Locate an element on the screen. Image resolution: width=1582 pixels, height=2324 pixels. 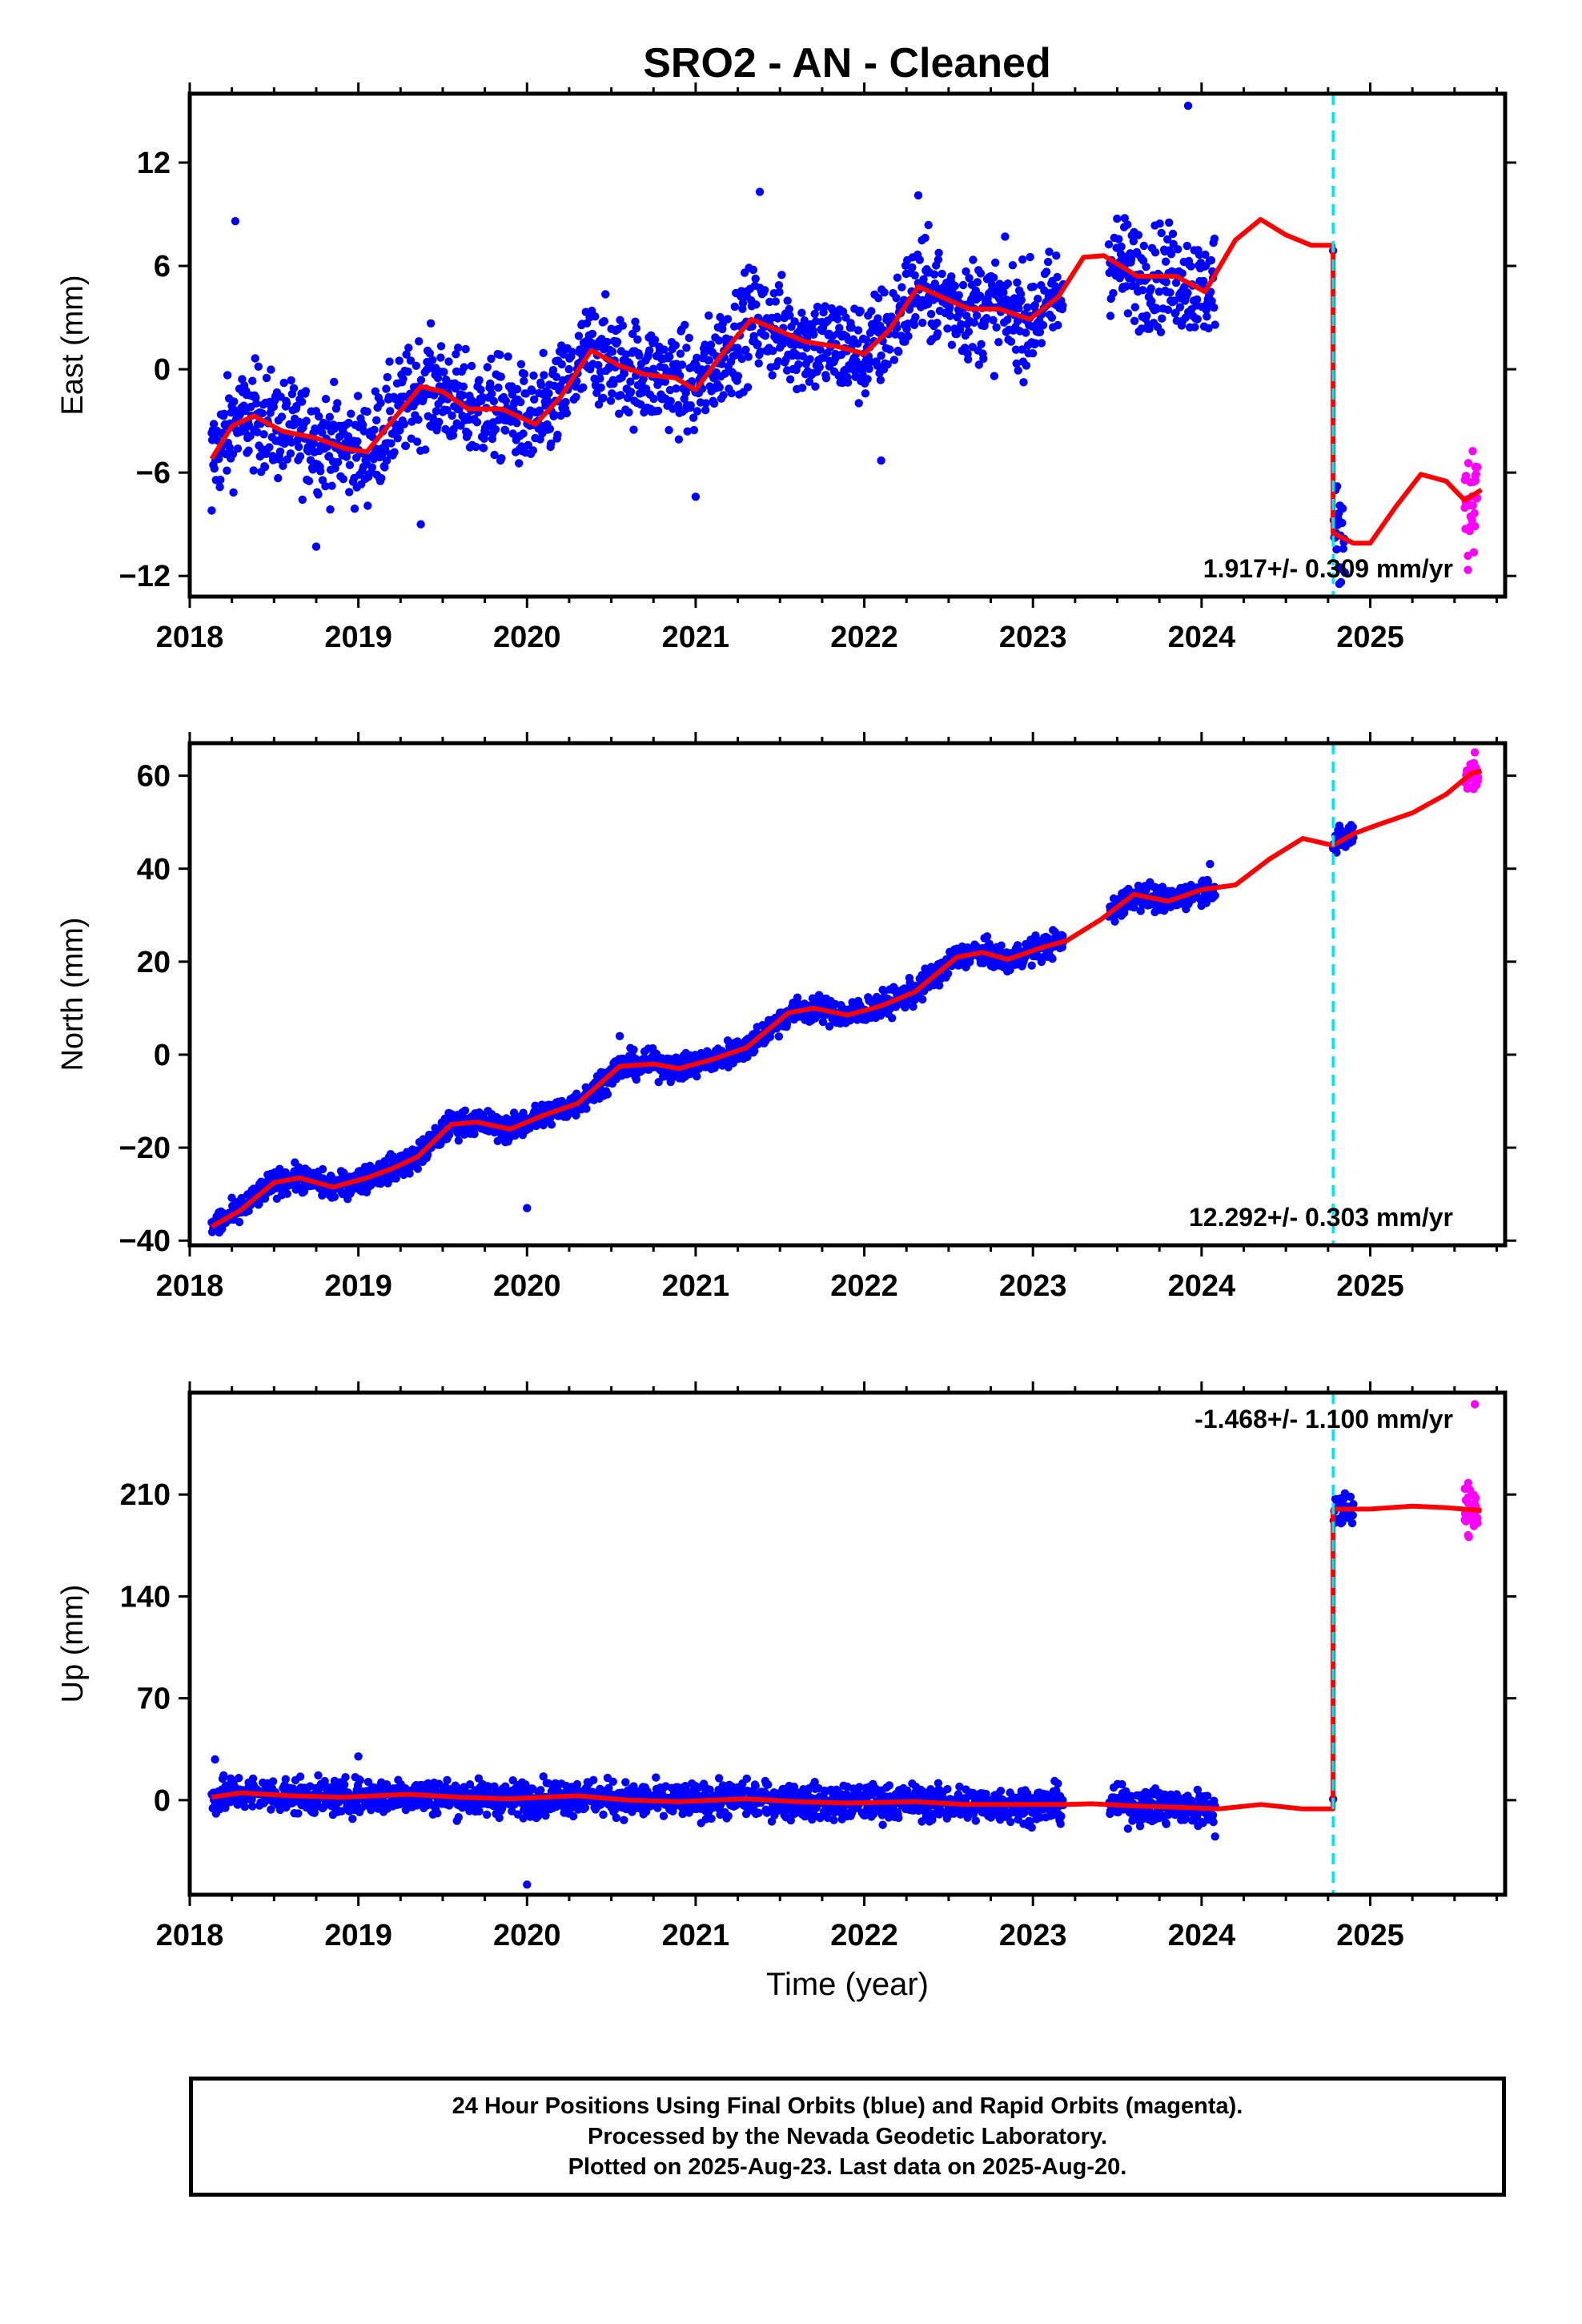
y-tick-label: −12 is located at coordinates (145, 576).